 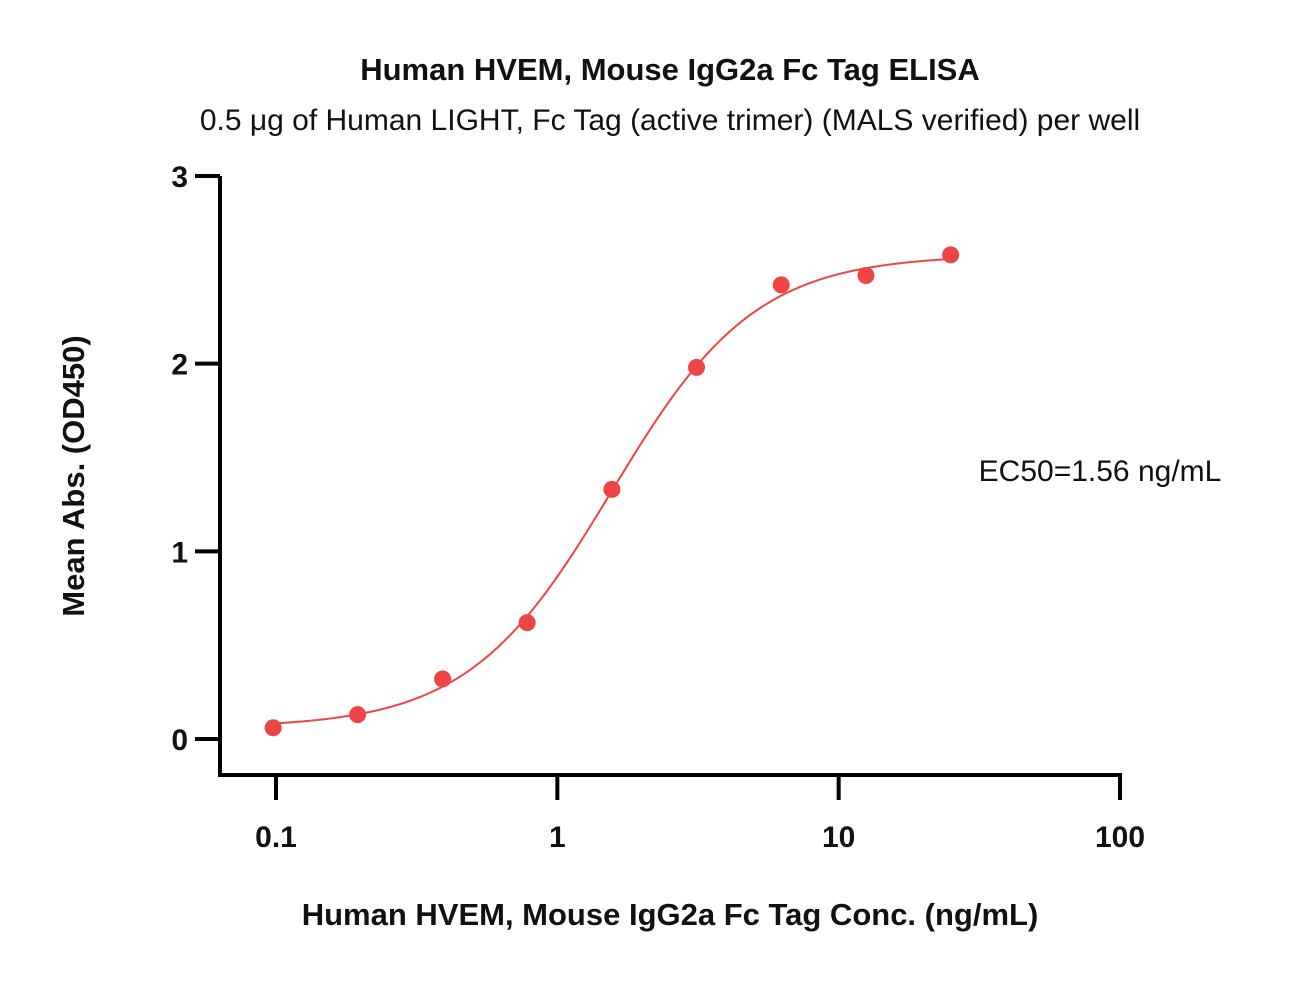 I want to click on y-tick-label: 1, so click(x=179, y=552).